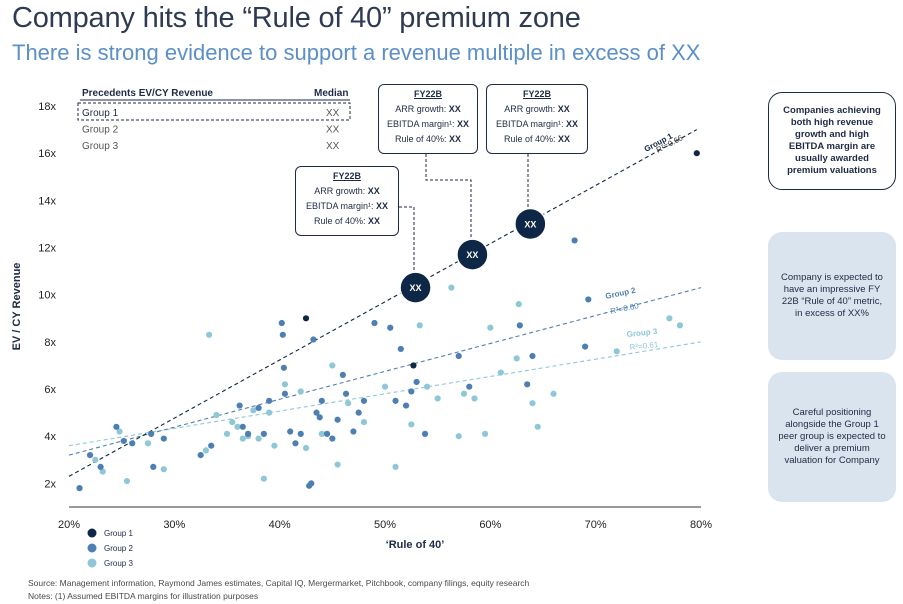 The height and width of the screenshot is (604, 903). What do you see at coordinates (100, 146) in the screenshot?
I see `table-row-label: Group 3` at bounding box center [100, 146].